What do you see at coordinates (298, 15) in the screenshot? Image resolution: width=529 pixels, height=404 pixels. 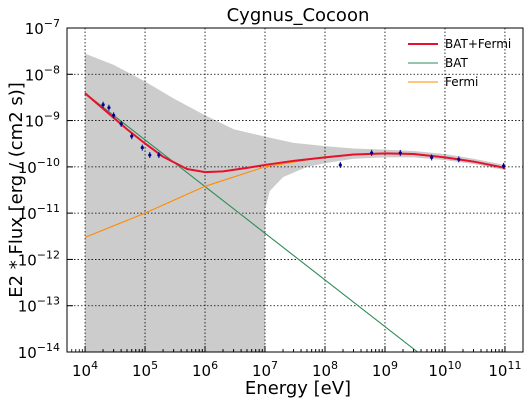 I see `chart-title: Cygnus_Cocoon` at bounding box center [298, 15].